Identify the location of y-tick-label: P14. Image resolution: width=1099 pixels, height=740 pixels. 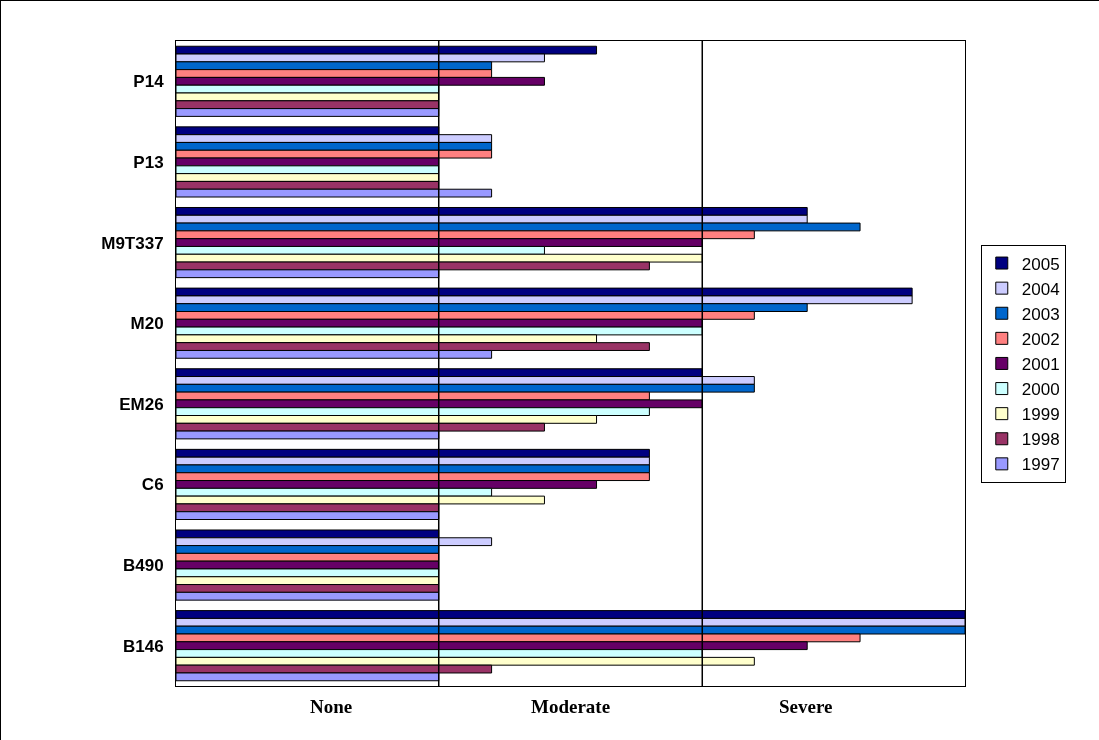
(149, 82).